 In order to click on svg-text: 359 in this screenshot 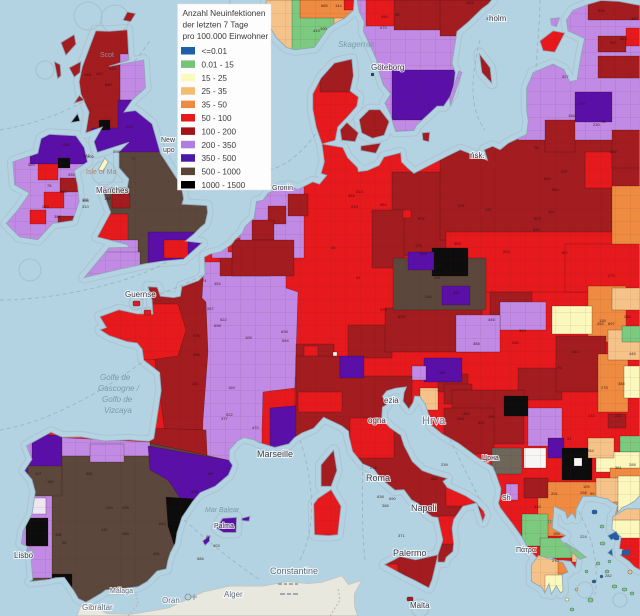, I will do `click(372, 477)`.